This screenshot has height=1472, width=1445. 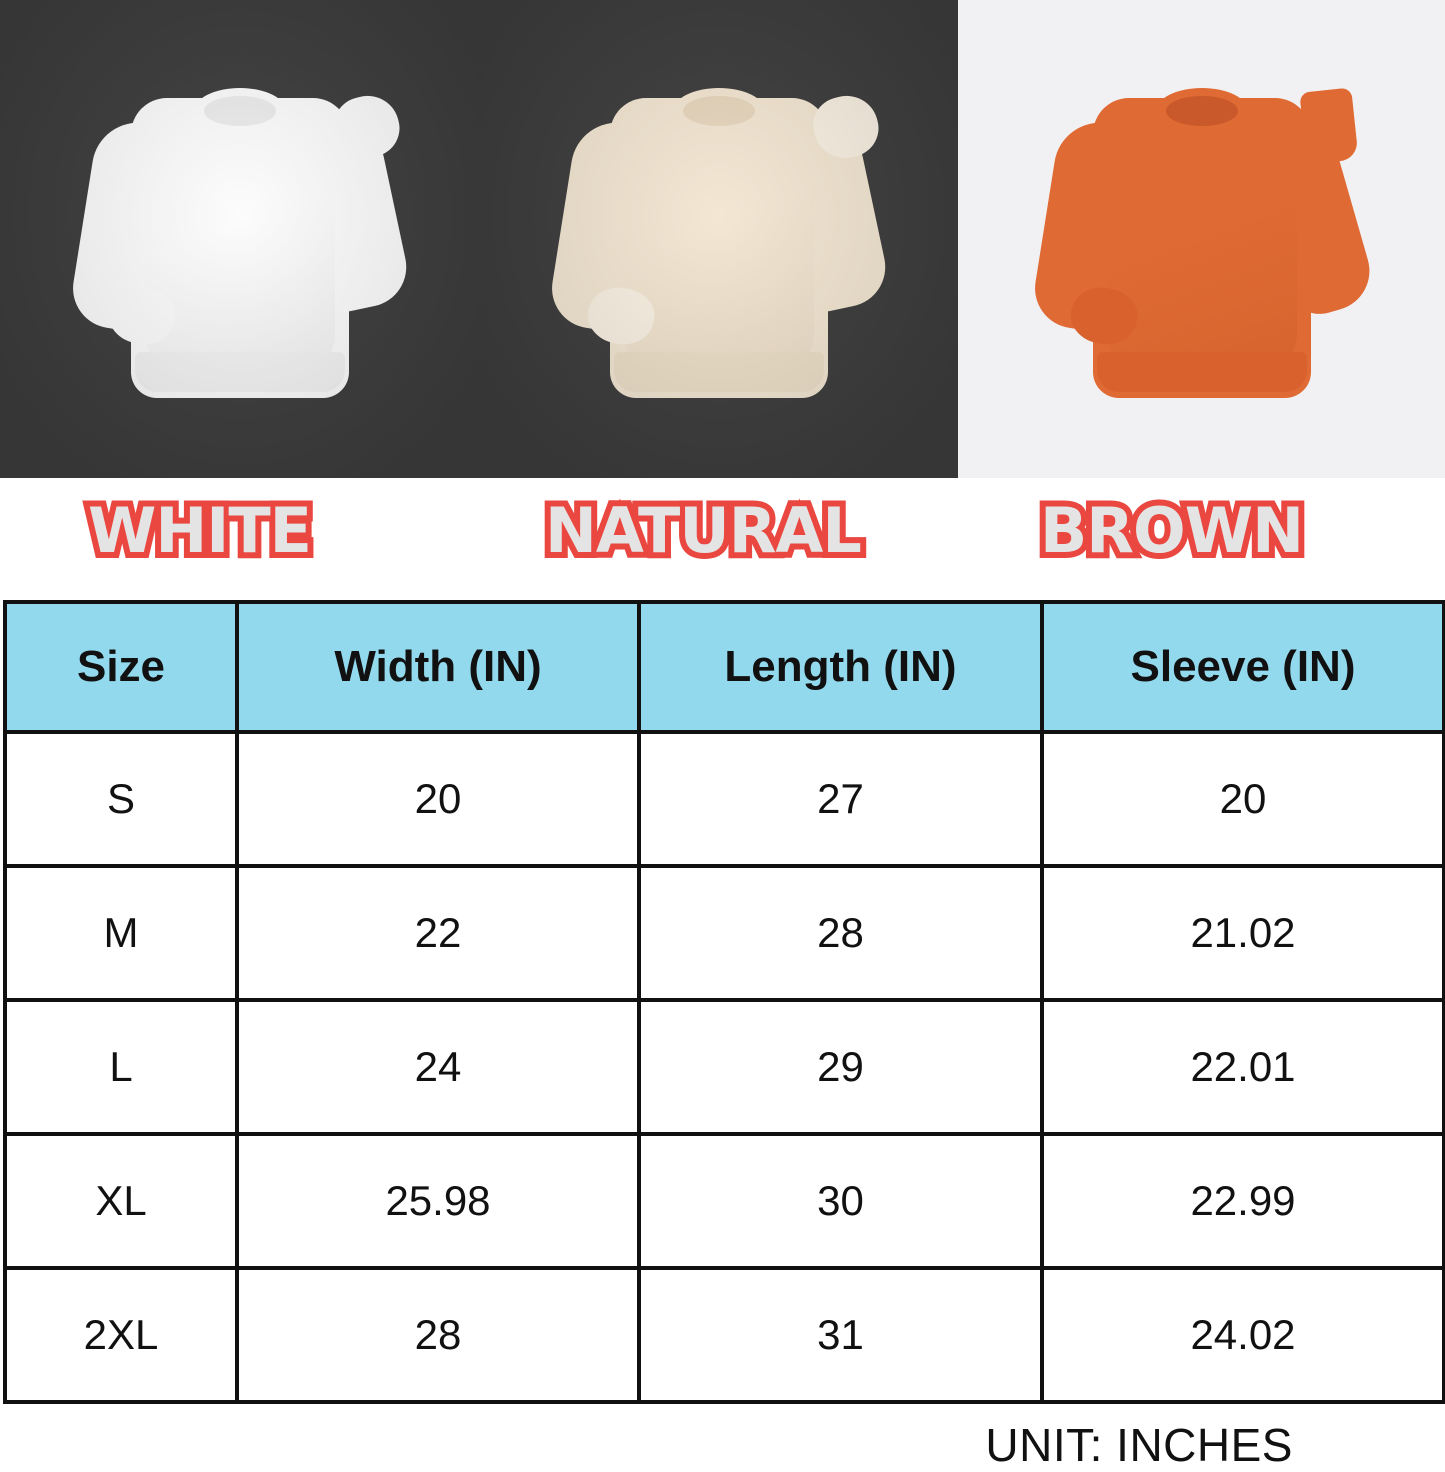 What do you see at coordinates (840, 1201) in the screenshot?
I see `cell-length: 30` at bounding box center [840, 1201].